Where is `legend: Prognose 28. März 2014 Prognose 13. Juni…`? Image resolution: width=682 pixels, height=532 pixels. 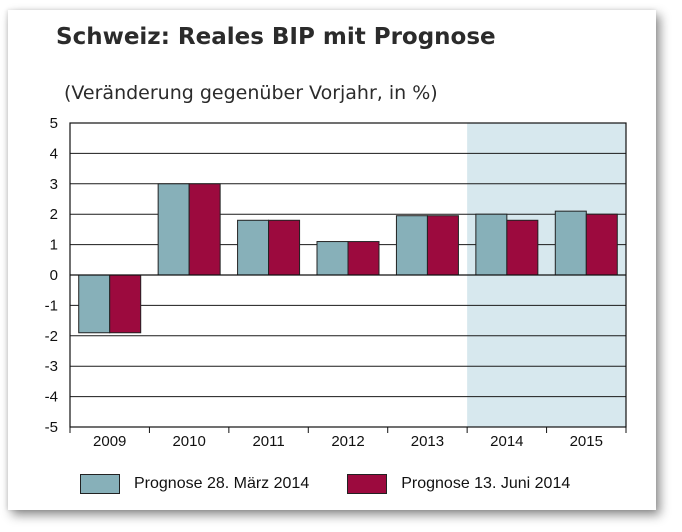
legend: Prognose 28. März 2014 Prognose 13. Juni… is located at coordinates (344, 484).